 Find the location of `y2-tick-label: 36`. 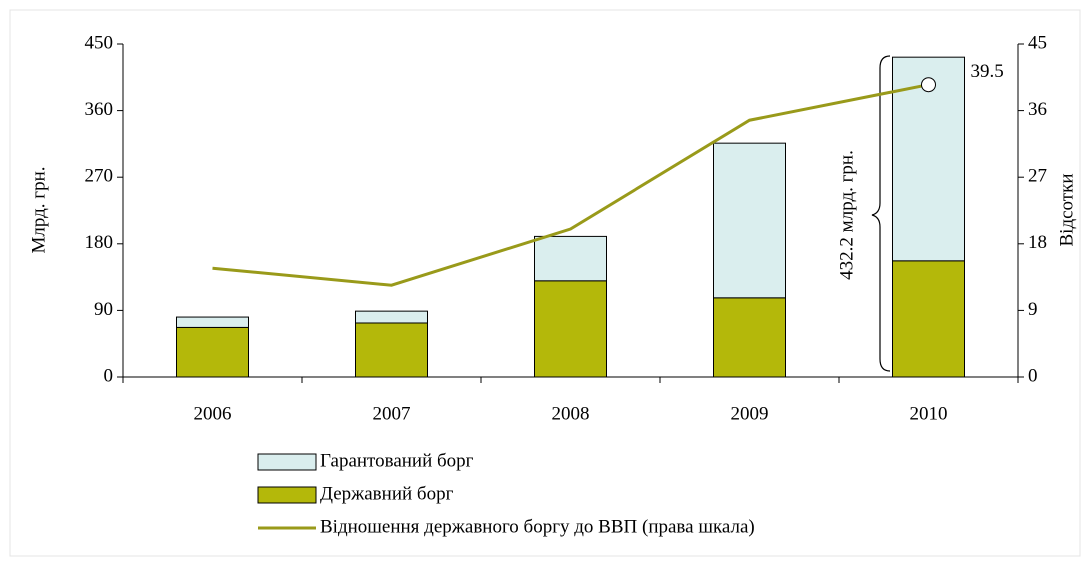

y2-tick-label: 36 is located at coordinates (1037, 109).